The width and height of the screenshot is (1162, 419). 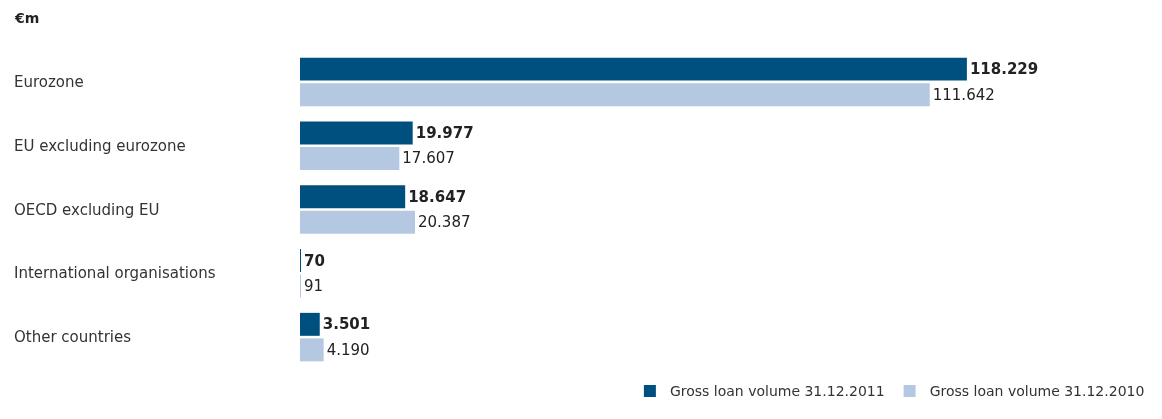 I want to click on y-tick-label: OECD excluding EU, so click(x=87, y=210).